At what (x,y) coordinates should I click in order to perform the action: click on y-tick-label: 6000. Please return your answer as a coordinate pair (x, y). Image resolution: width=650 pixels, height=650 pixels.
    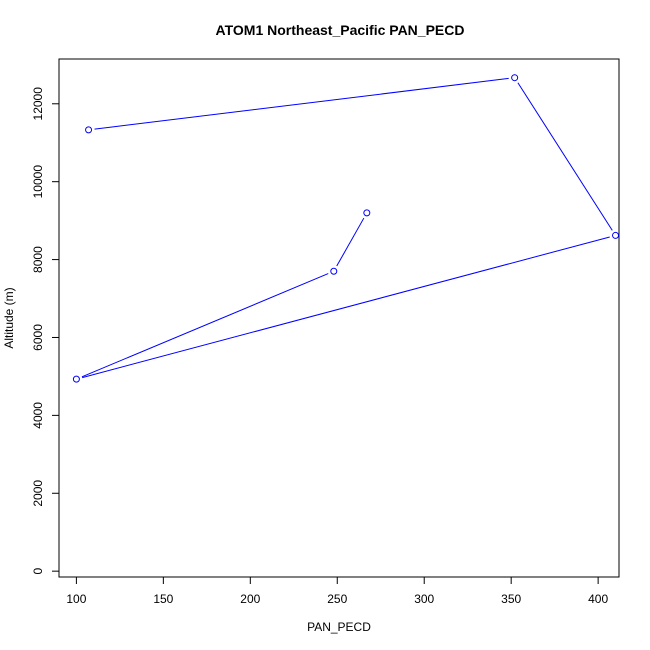
    Looking at the image, I should click on (38, 337).